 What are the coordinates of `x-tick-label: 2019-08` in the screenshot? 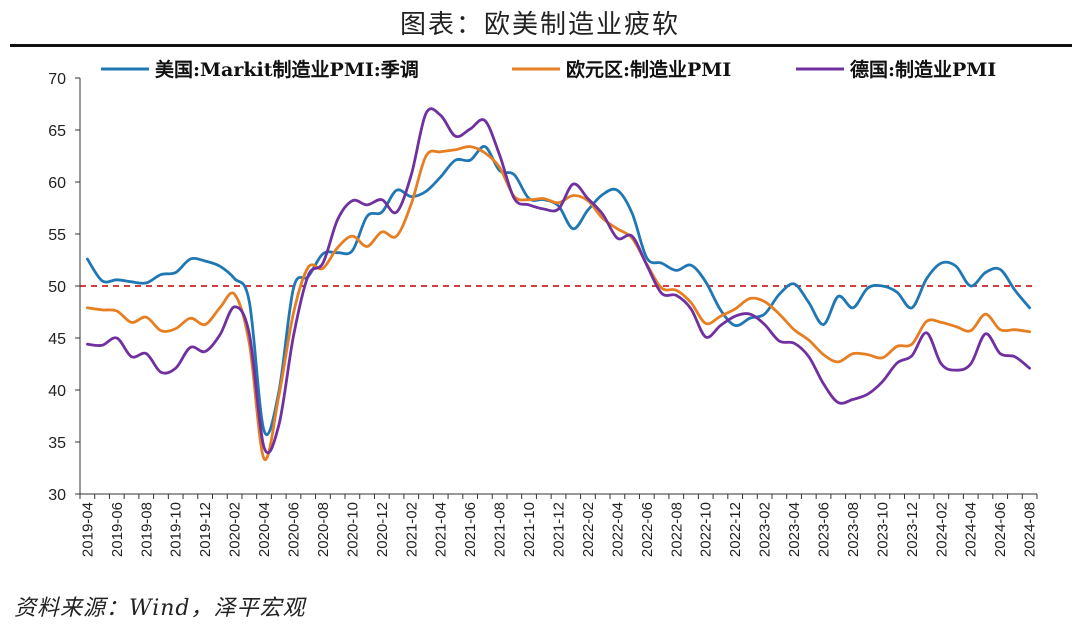 It's located at (146, 529).